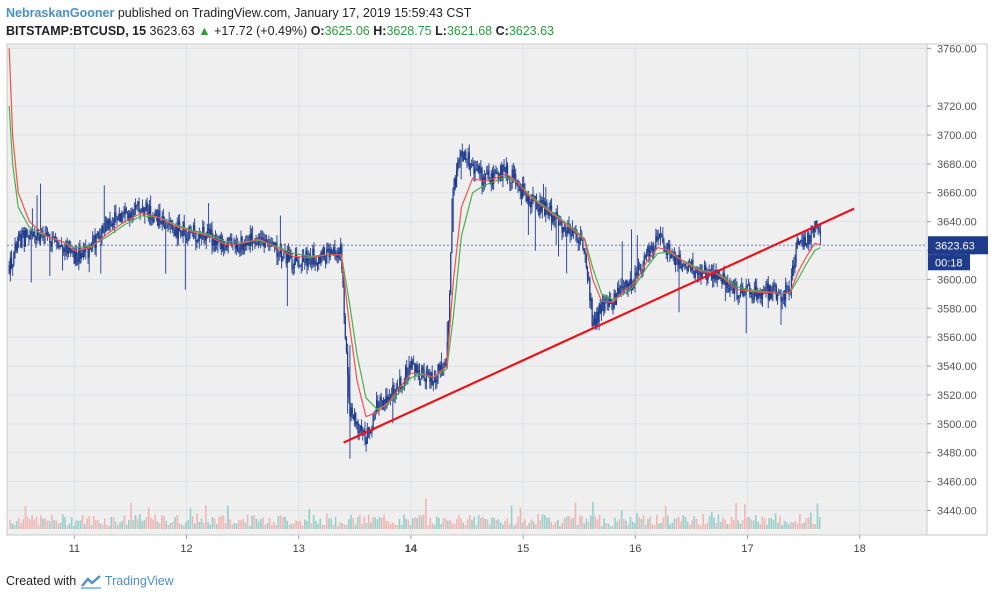 The height and width of the screenshot is (598, 991). What do you see at coordinates (531, 31) in the screenshot?
I see `close-value: 3623.63` at bounding box center [531, 31].